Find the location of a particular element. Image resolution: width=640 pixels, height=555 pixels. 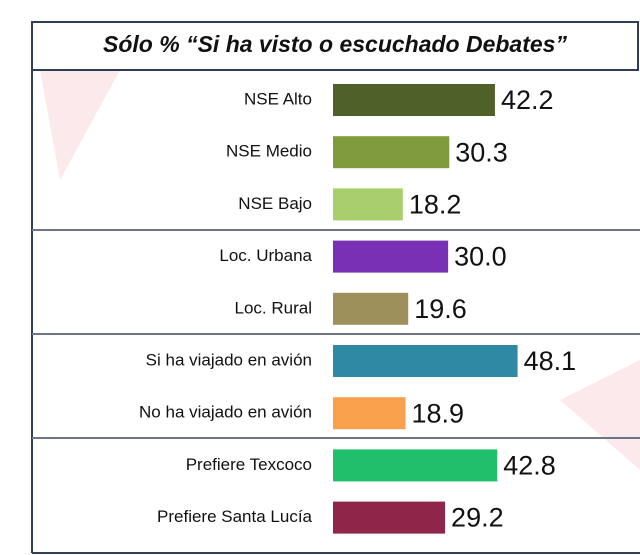

category-label: Loc. Rural is located at coordinates (273, 307).